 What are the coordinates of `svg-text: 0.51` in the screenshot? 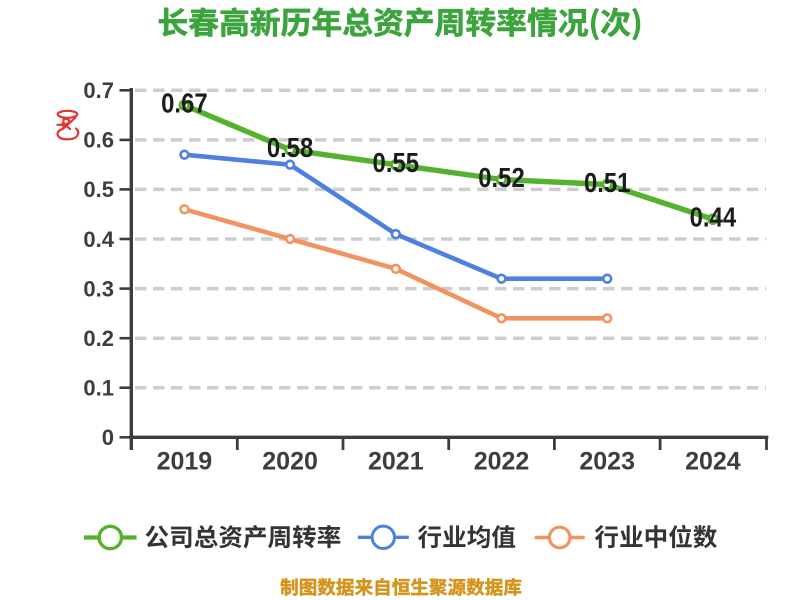 It's located at (607, 182).